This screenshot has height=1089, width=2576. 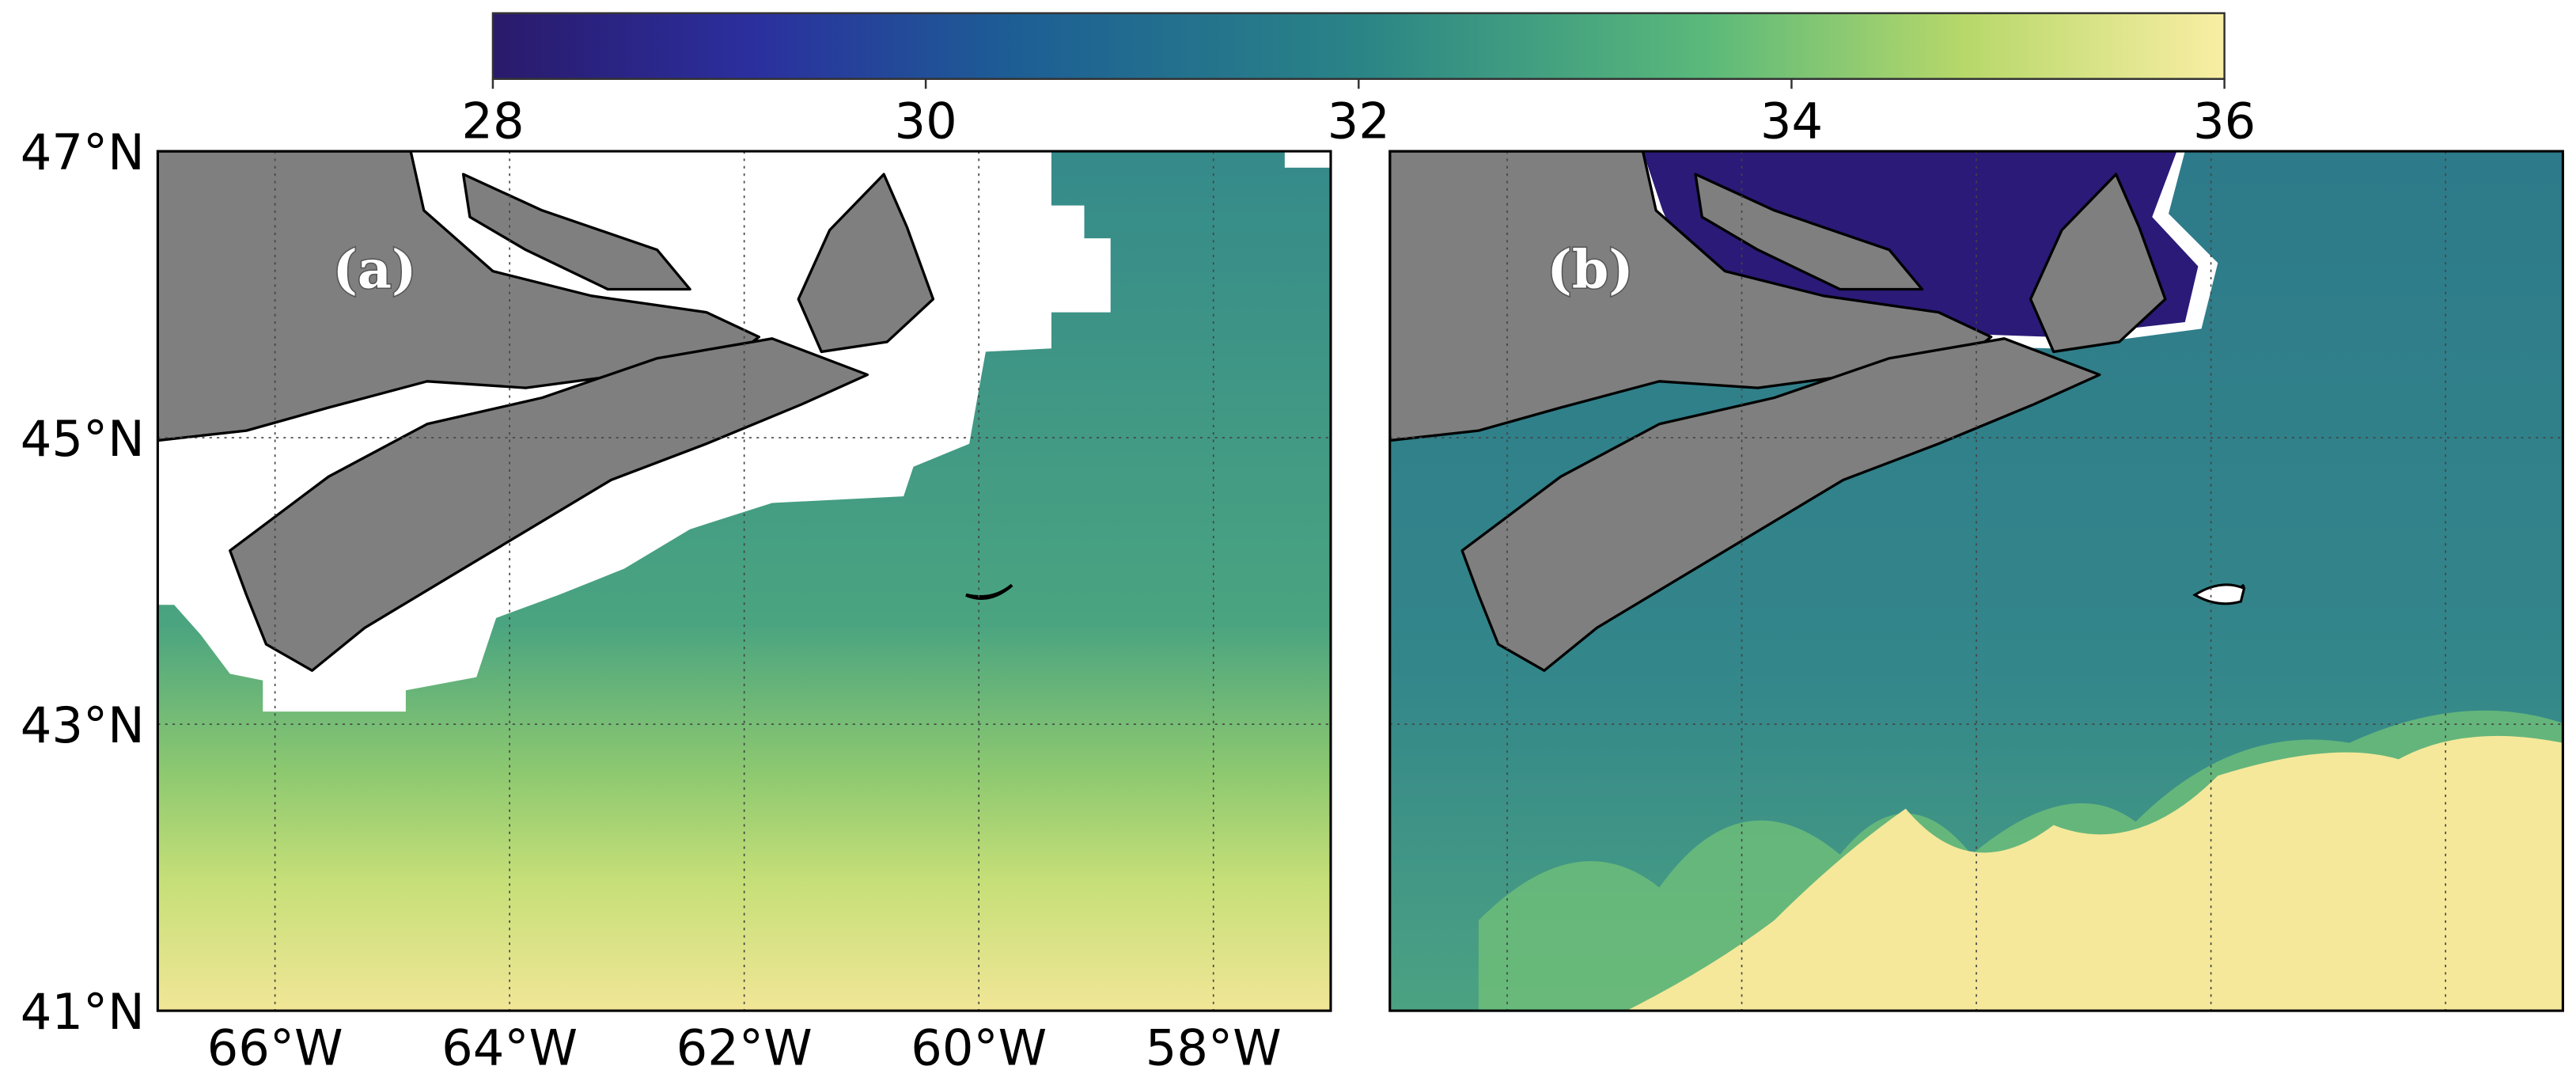 I want to click on panel-label: (b), so click(x=1590, y=269).